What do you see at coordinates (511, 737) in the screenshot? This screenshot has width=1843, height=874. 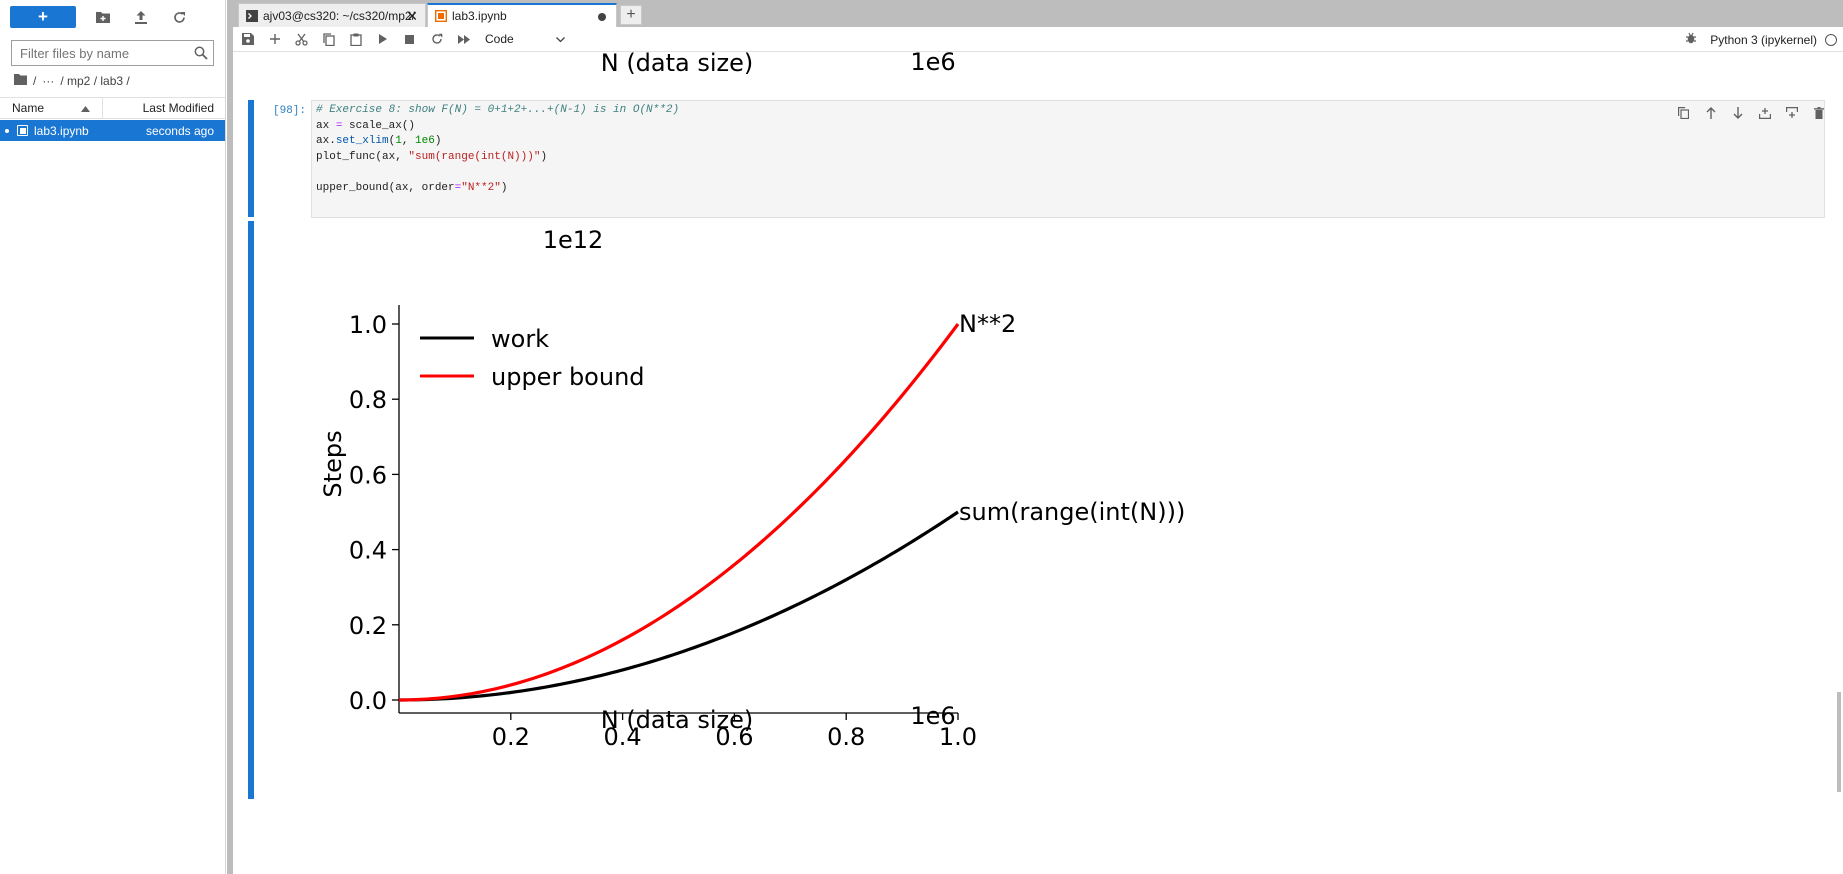 I see `x-tick-label: 0.2` at bounding box center [511, 737].